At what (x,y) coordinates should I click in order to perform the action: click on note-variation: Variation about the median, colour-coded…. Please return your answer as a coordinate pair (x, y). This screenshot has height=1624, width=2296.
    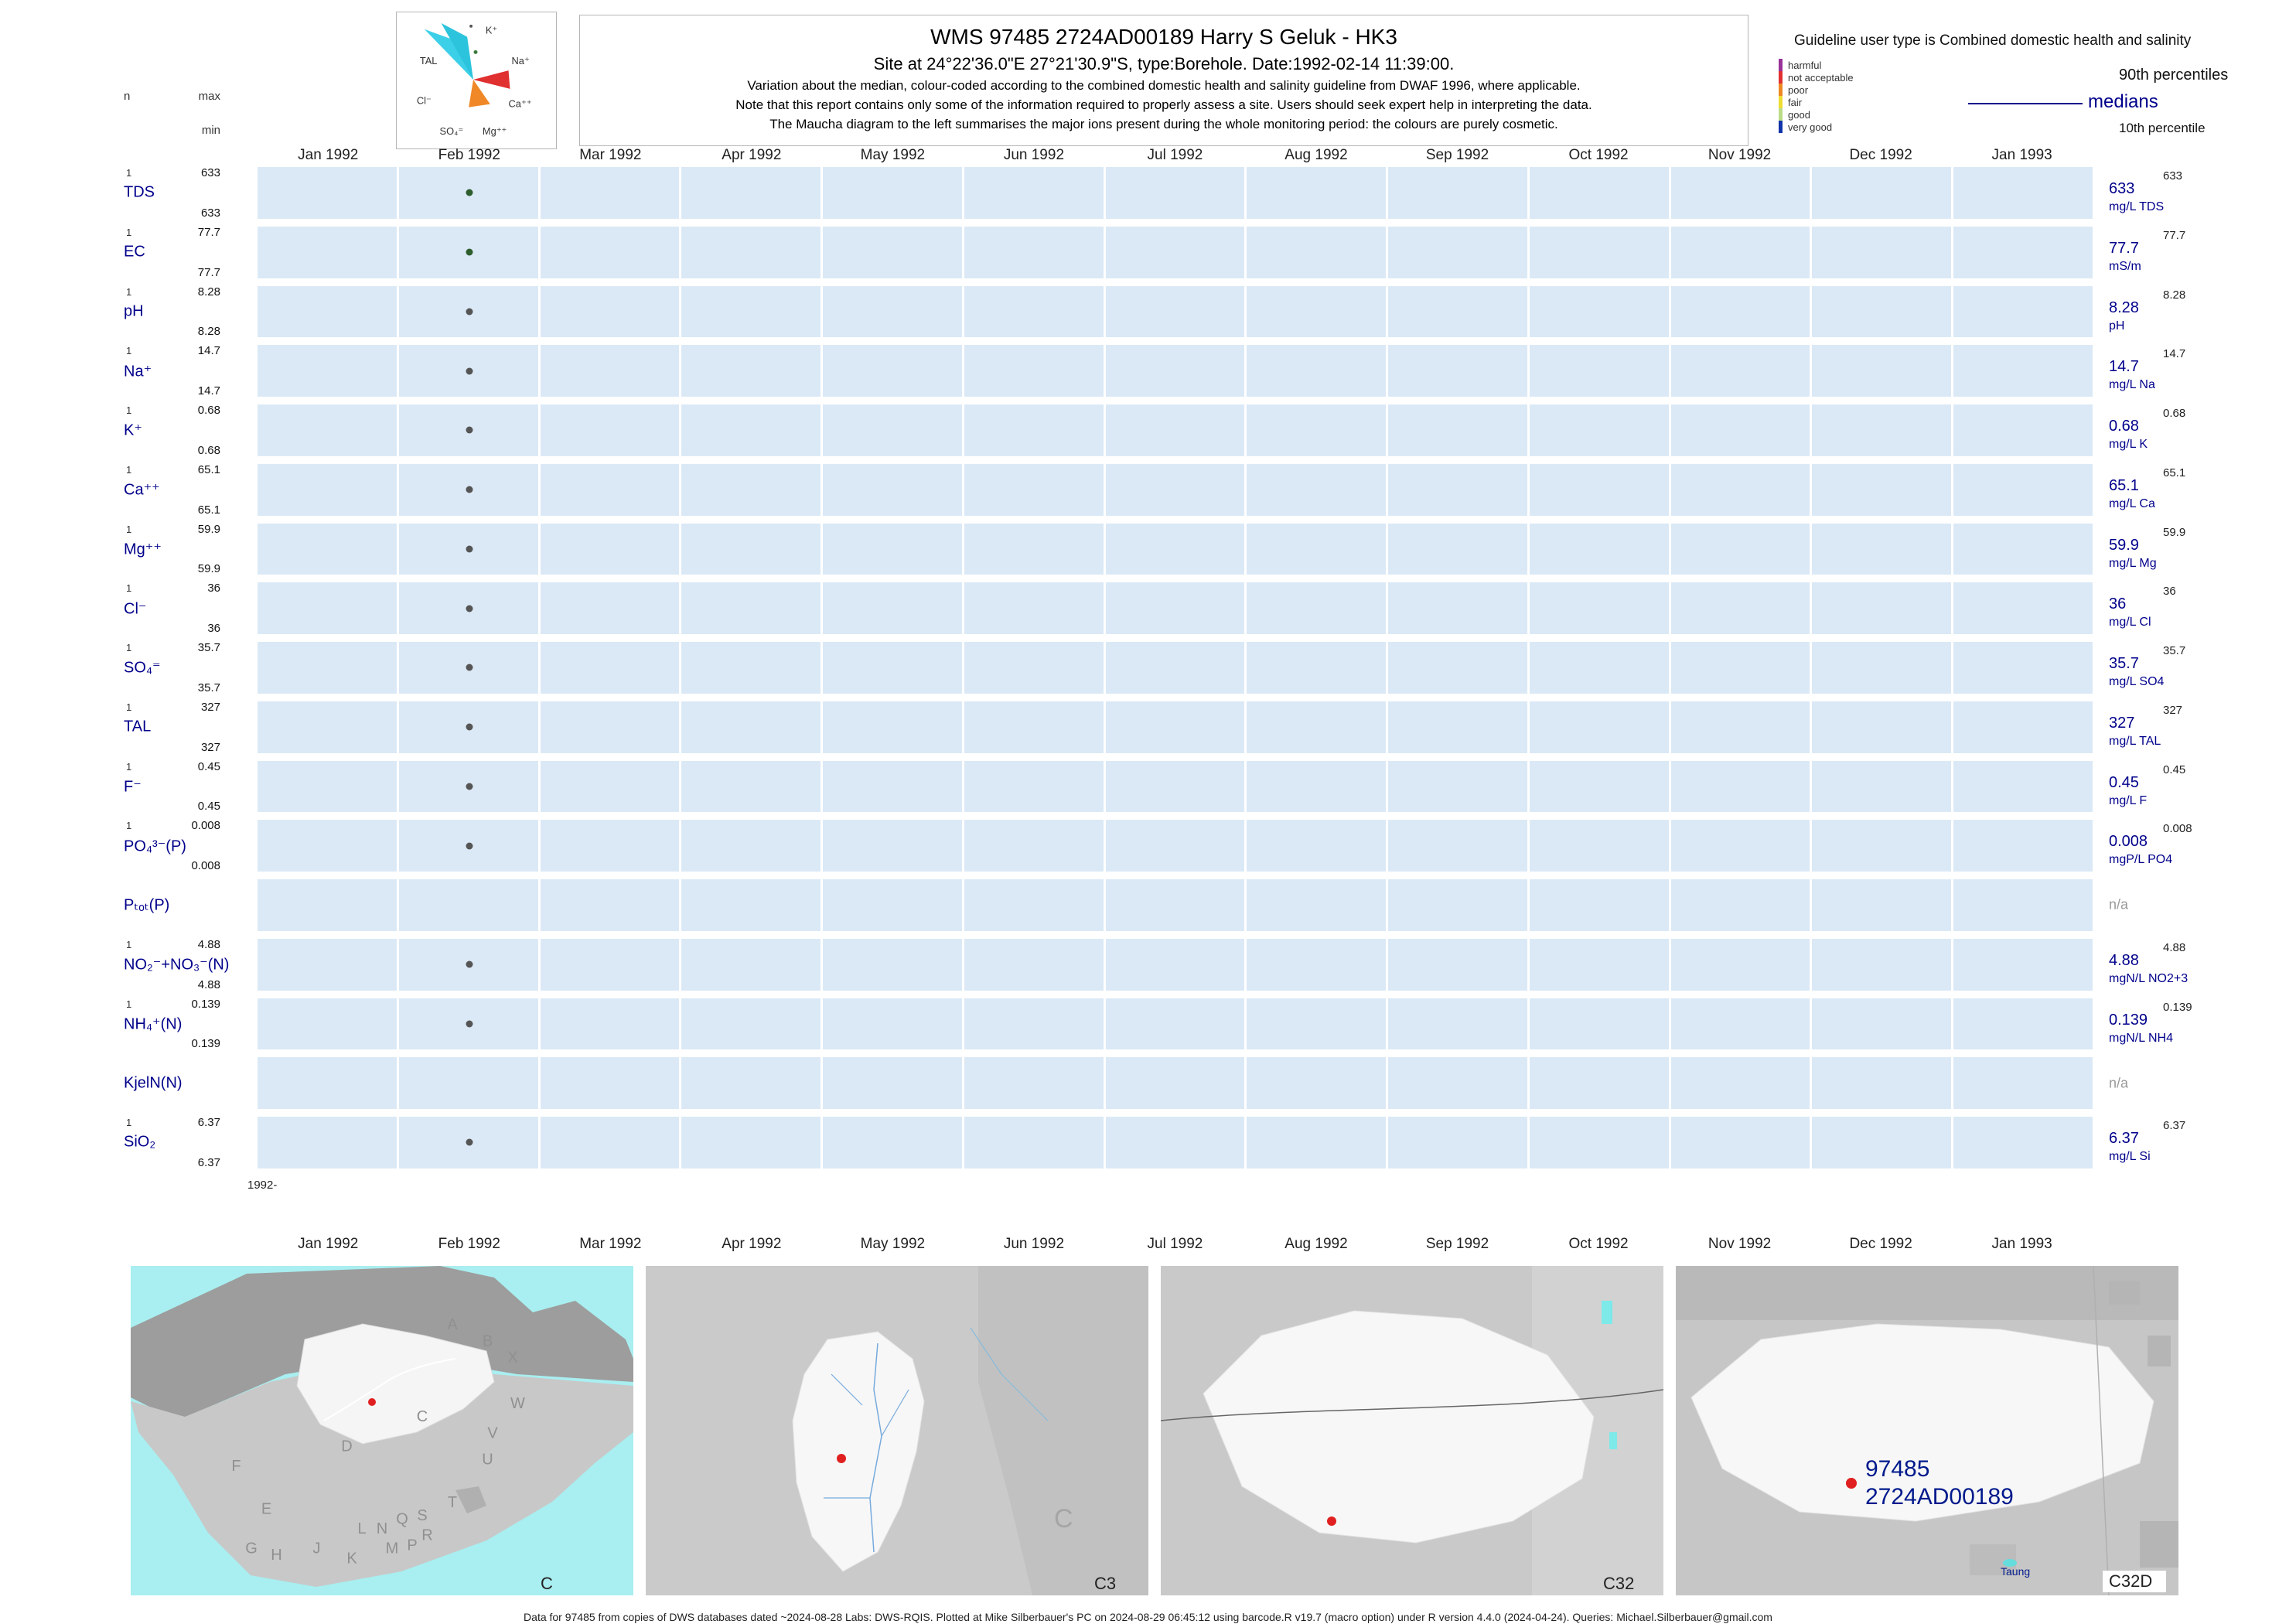
    Looking at the image, I should click on (1164, 85).